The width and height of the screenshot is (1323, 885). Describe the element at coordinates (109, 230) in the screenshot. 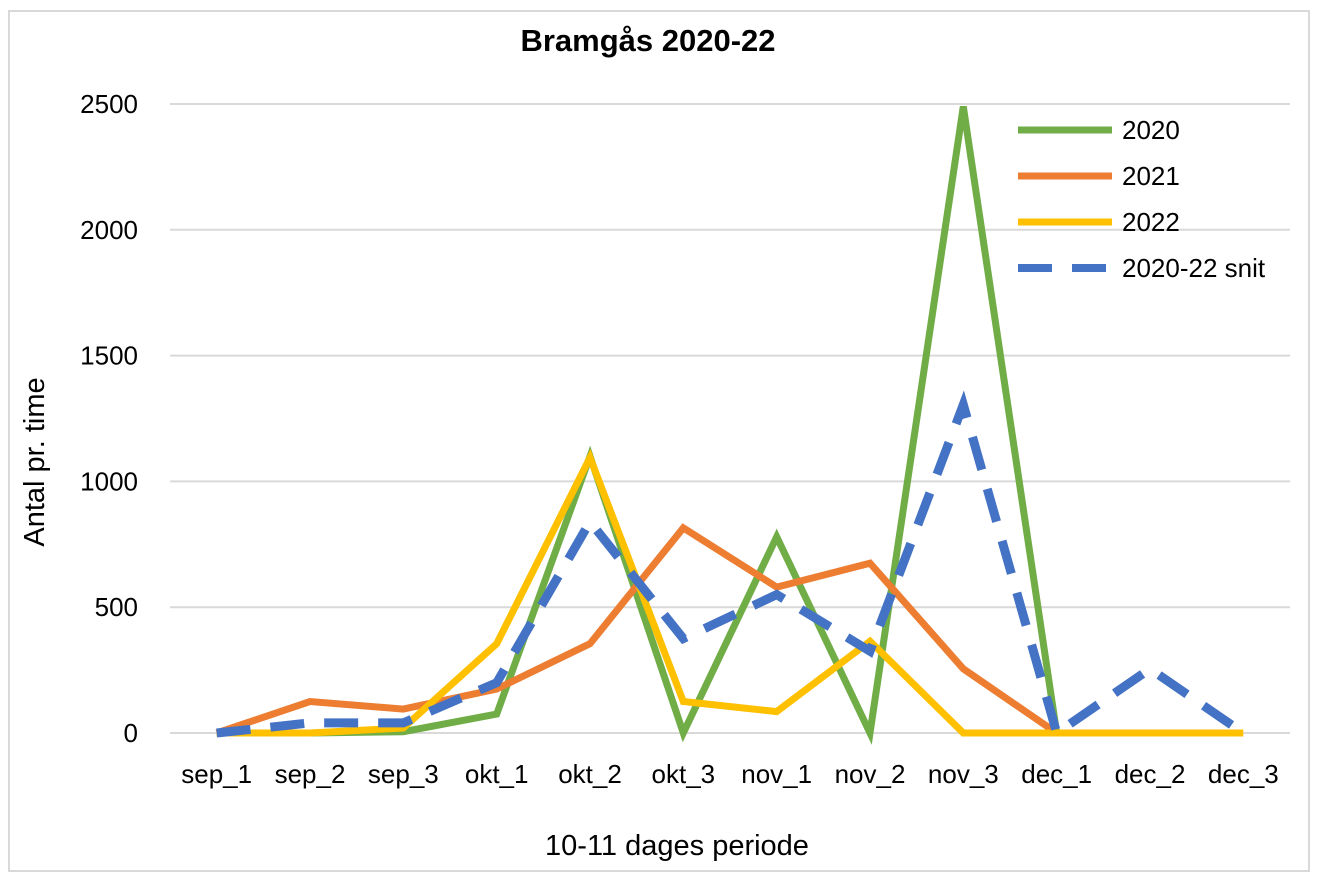

I see `y-tick-label: 2000` at that location.